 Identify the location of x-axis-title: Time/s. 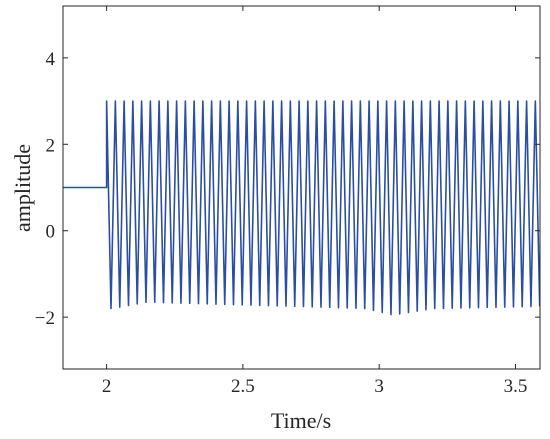
(301, 420).